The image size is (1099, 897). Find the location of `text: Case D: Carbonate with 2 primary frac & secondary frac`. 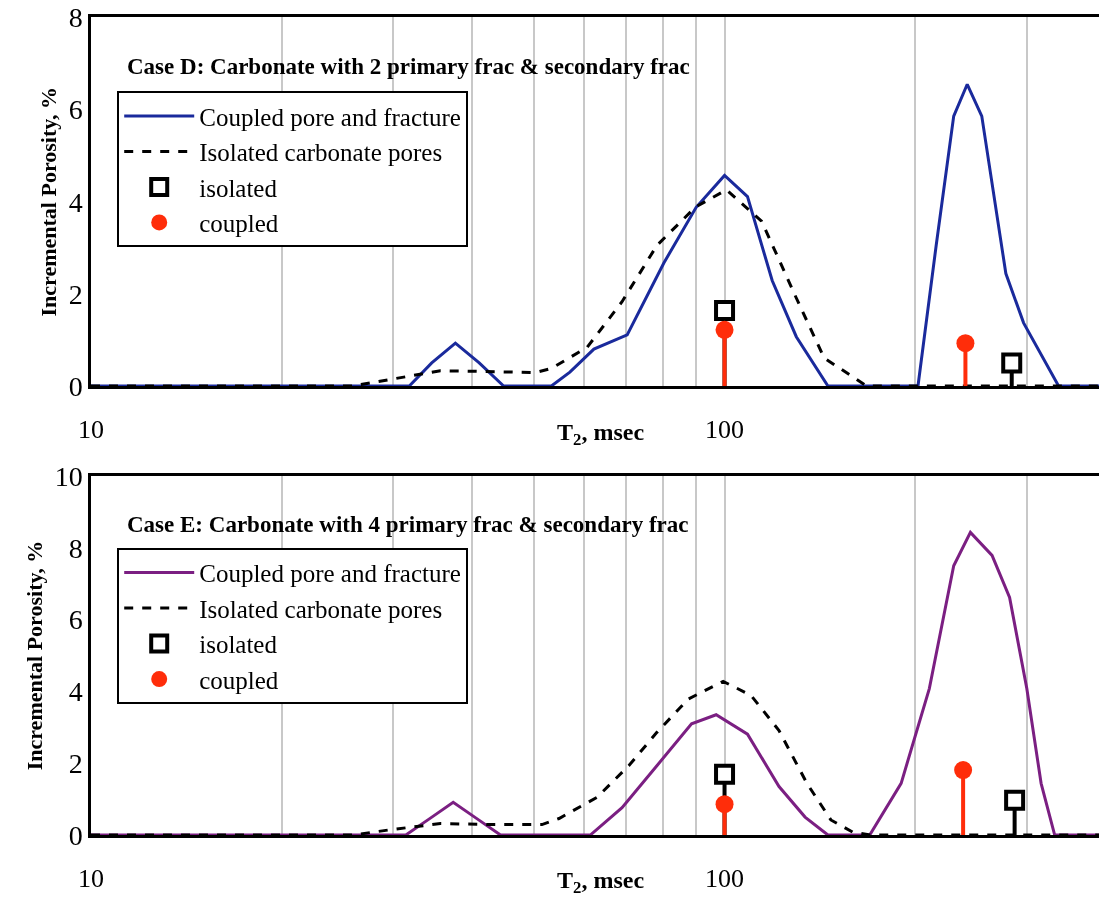

text: Case D: Carbonate with 2 primary frac & secondary frac is located at coordinates (408, 66).